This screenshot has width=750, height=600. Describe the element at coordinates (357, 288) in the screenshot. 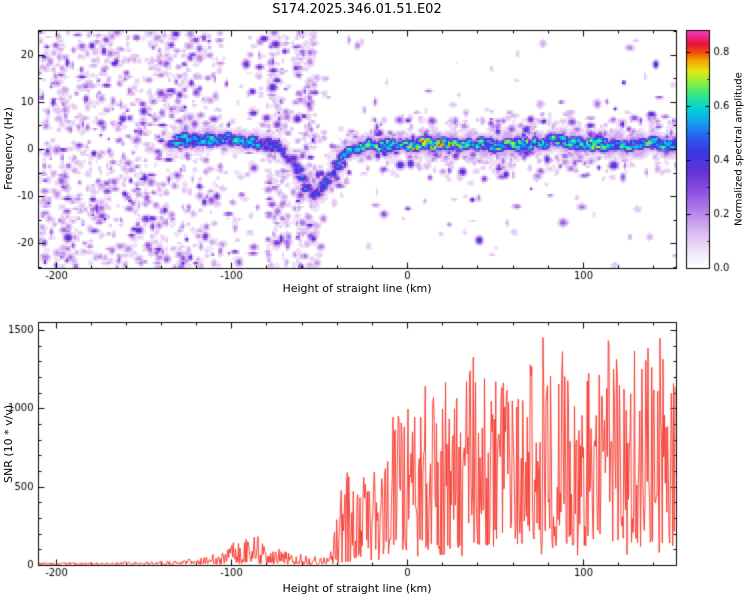

I see `spectrogram-x-axis-label: Height of straight line (km)` at that location.